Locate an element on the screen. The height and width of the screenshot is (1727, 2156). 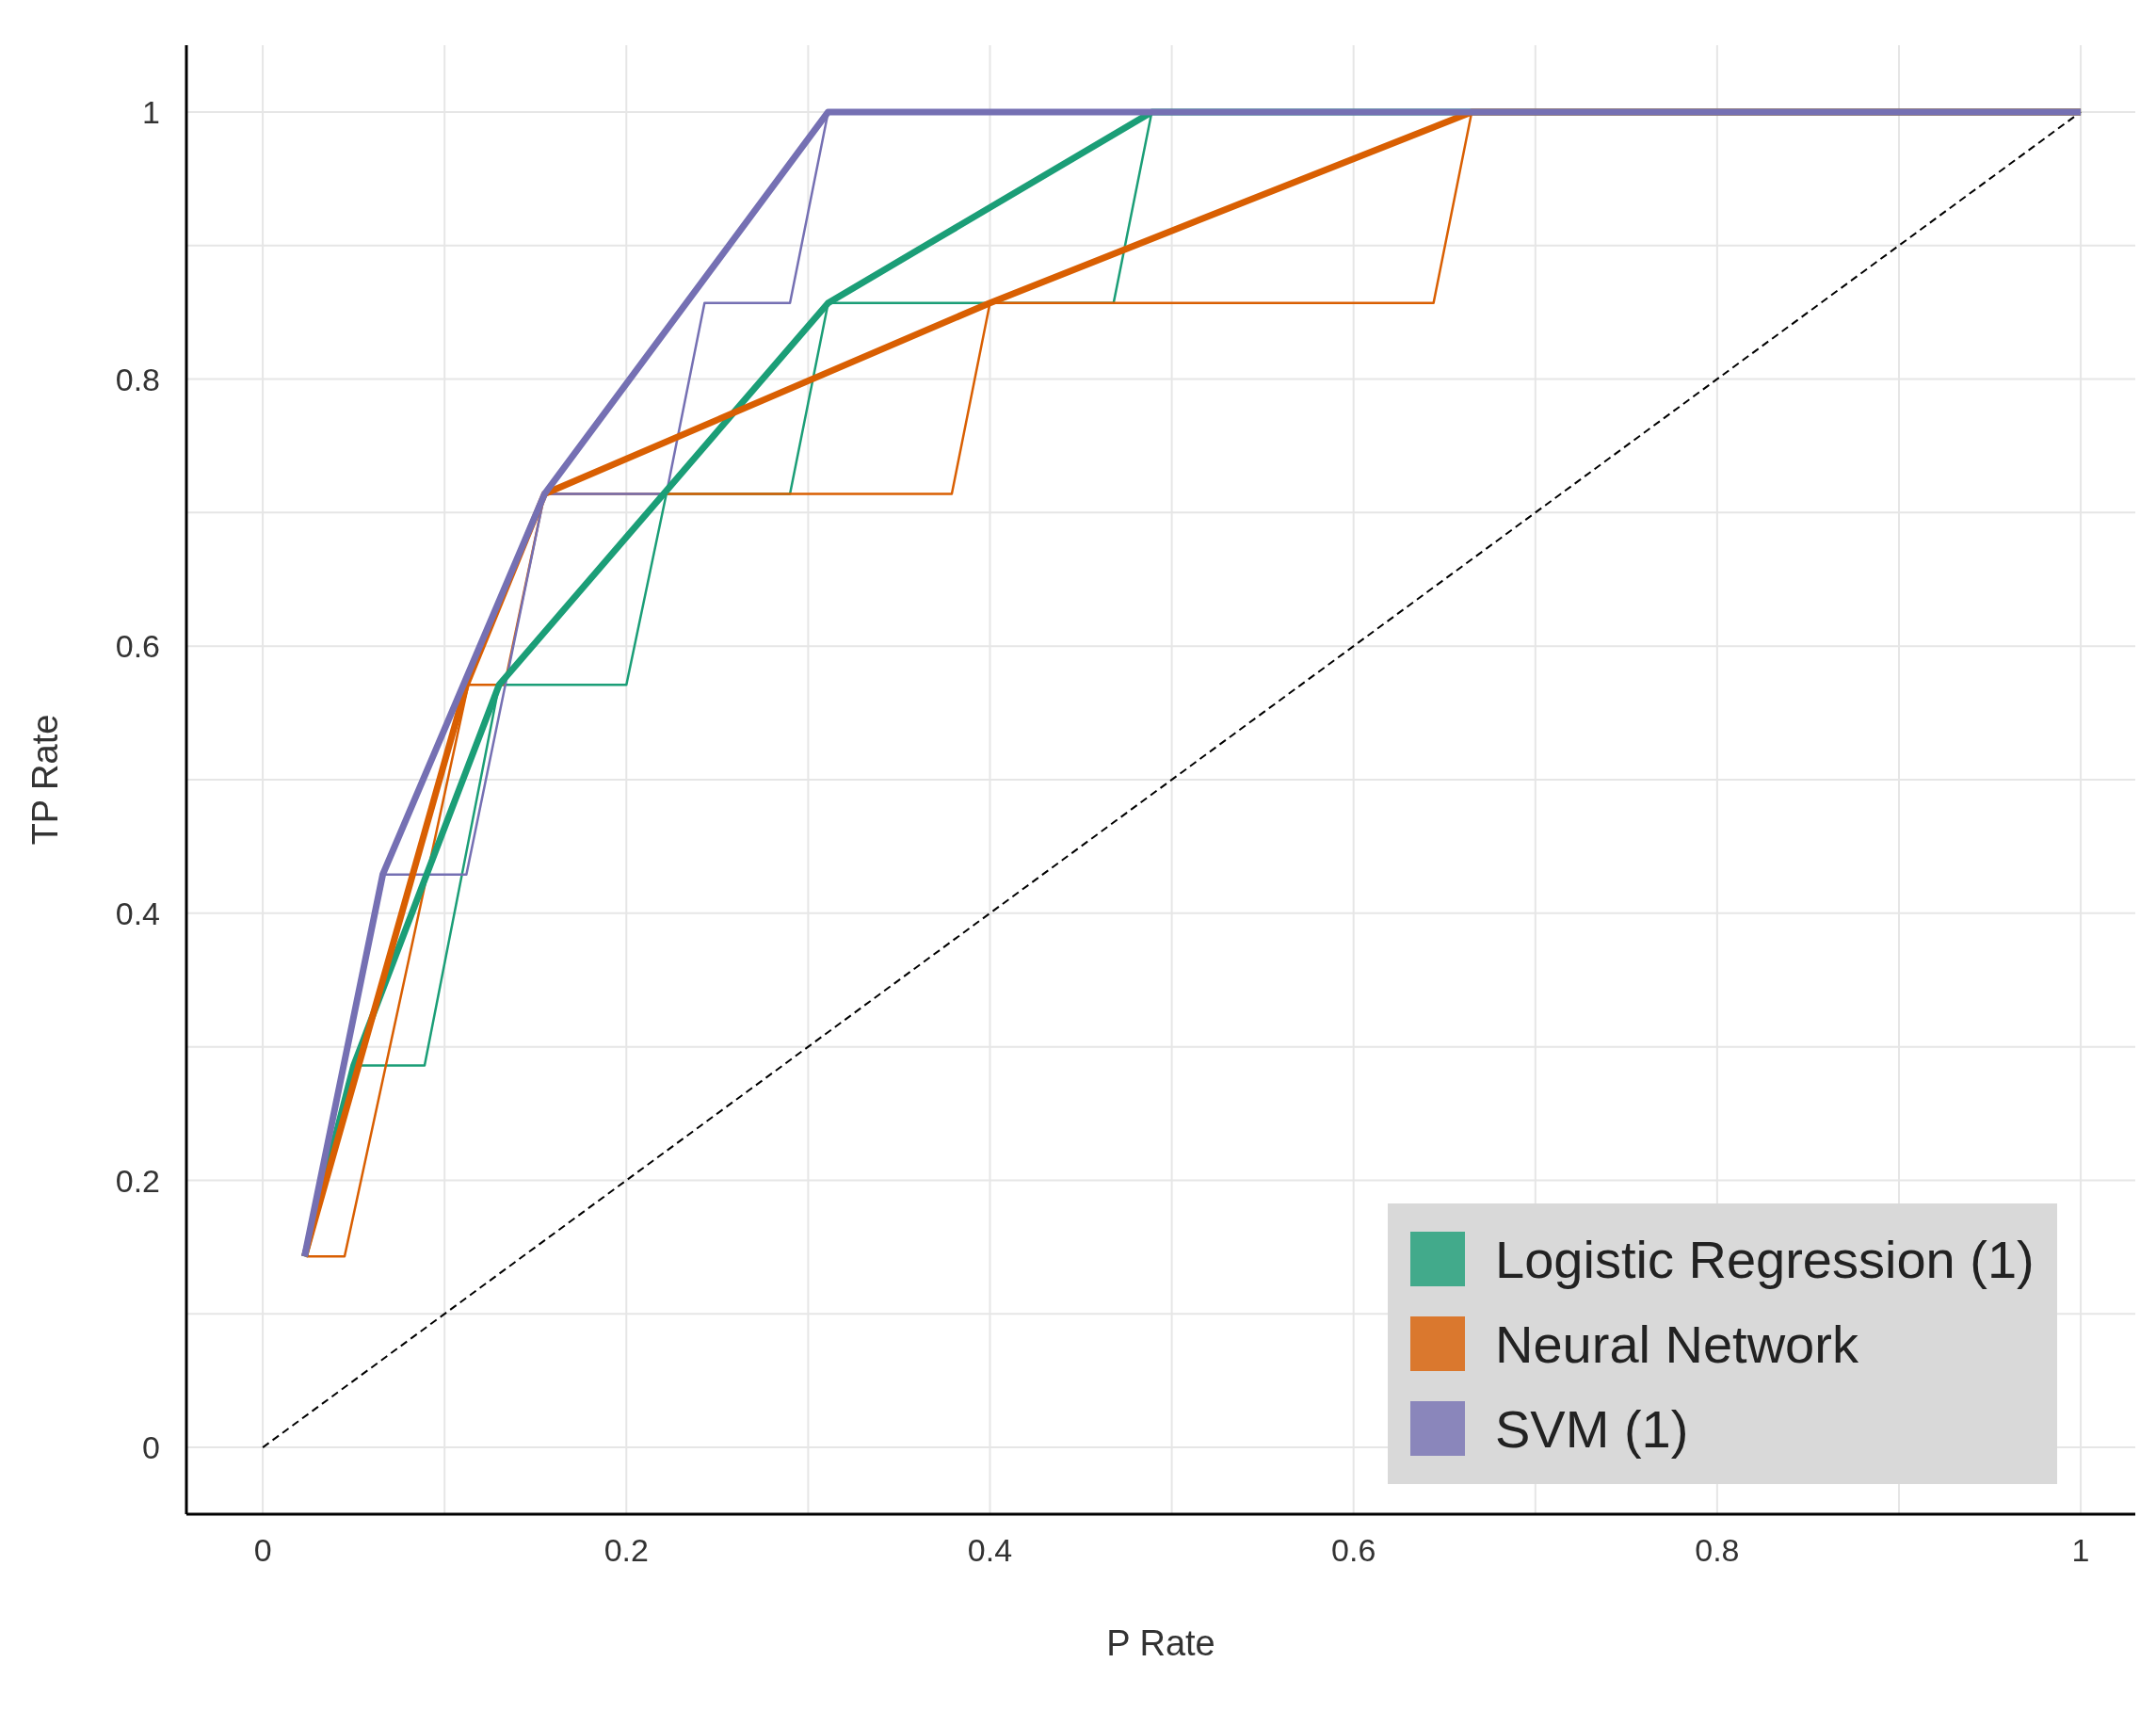
x-tick-label: 0.8 is located at coordinates (1717, 1550).